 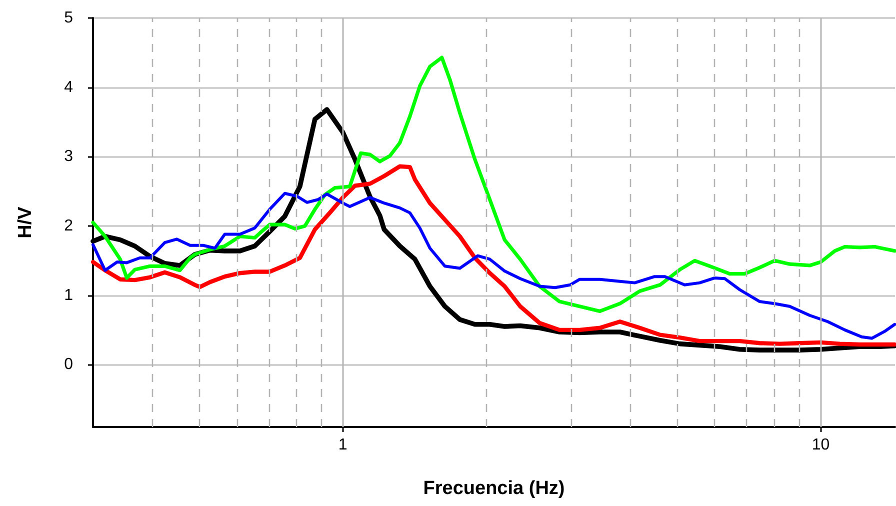 I want to click on y-tick-label: 0, so click(x=69, y=365).